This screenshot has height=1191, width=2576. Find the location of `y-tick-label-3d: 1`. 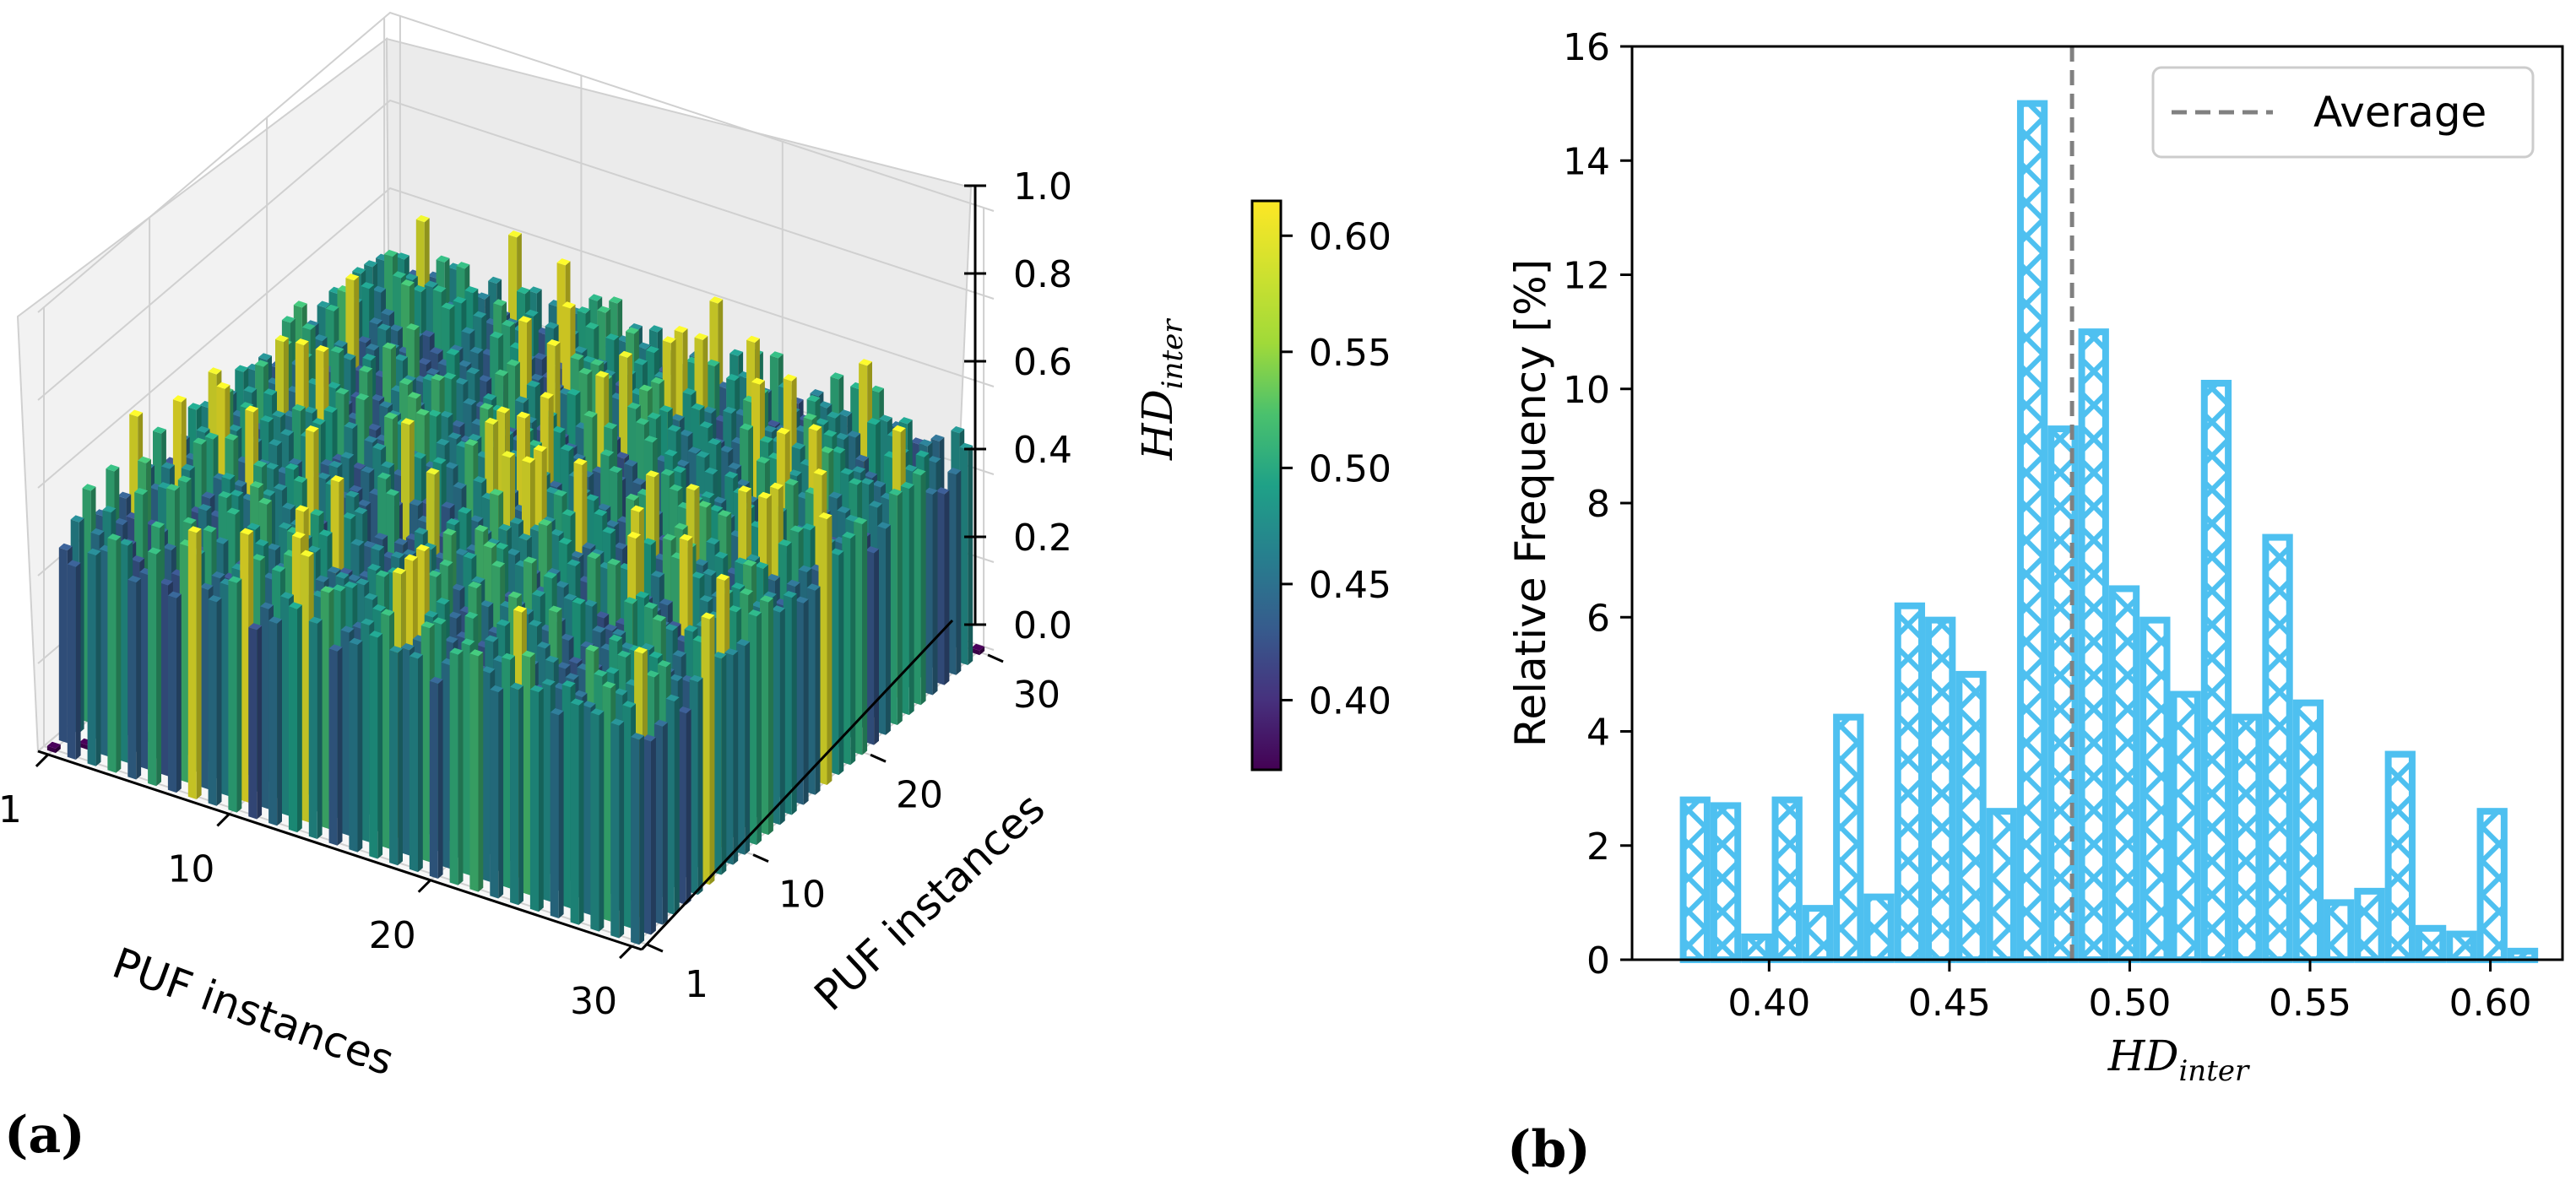

y-tick-label-3d: 1 is located at coordinates (696, 984).